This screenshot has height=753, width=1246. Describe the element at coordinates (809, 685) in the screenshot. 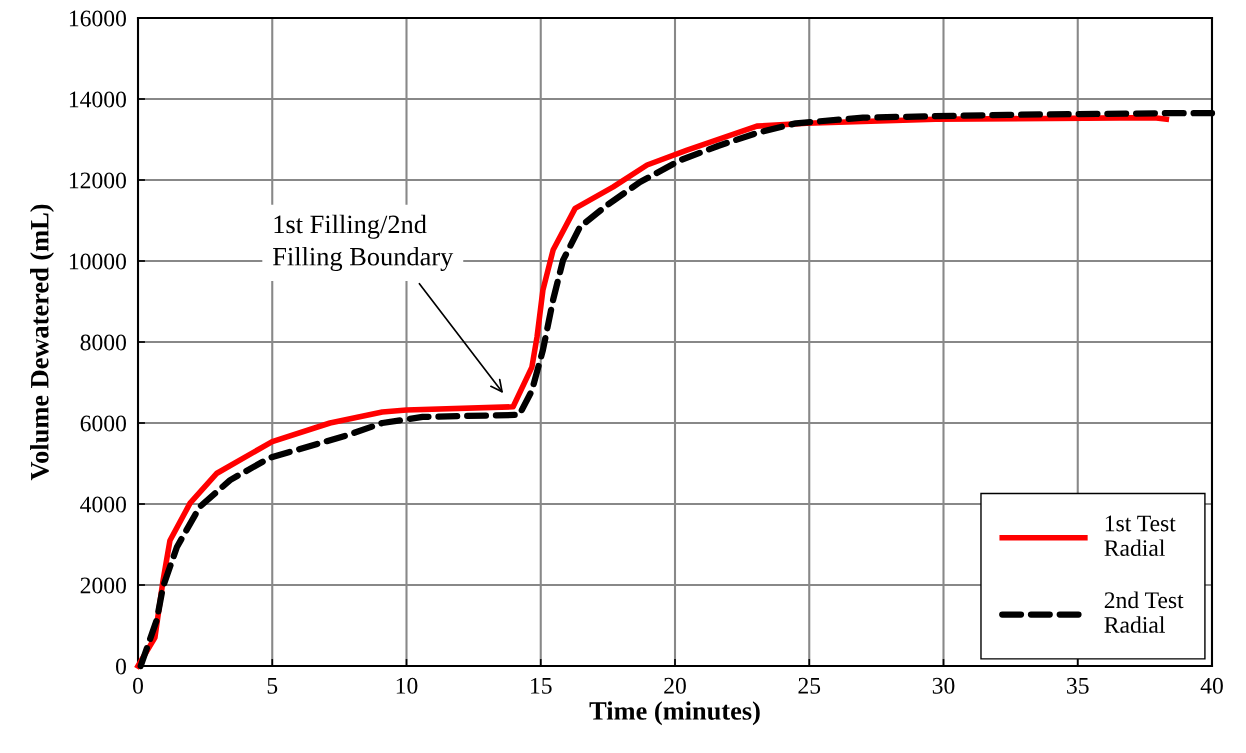

I see `x-tick-label: 25` at that location.